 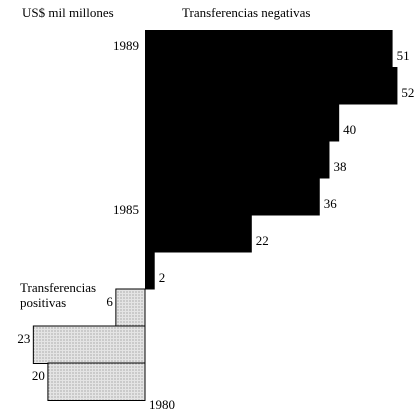 I want to click on value-label: 38, so click(x=339, y=166).